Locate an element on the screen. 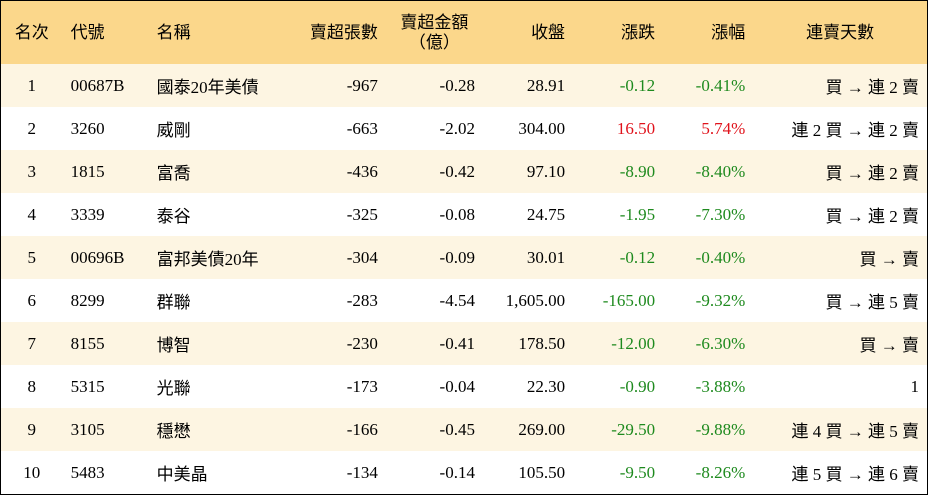  header-cell: 代號 is located at coordinates (105, 32).